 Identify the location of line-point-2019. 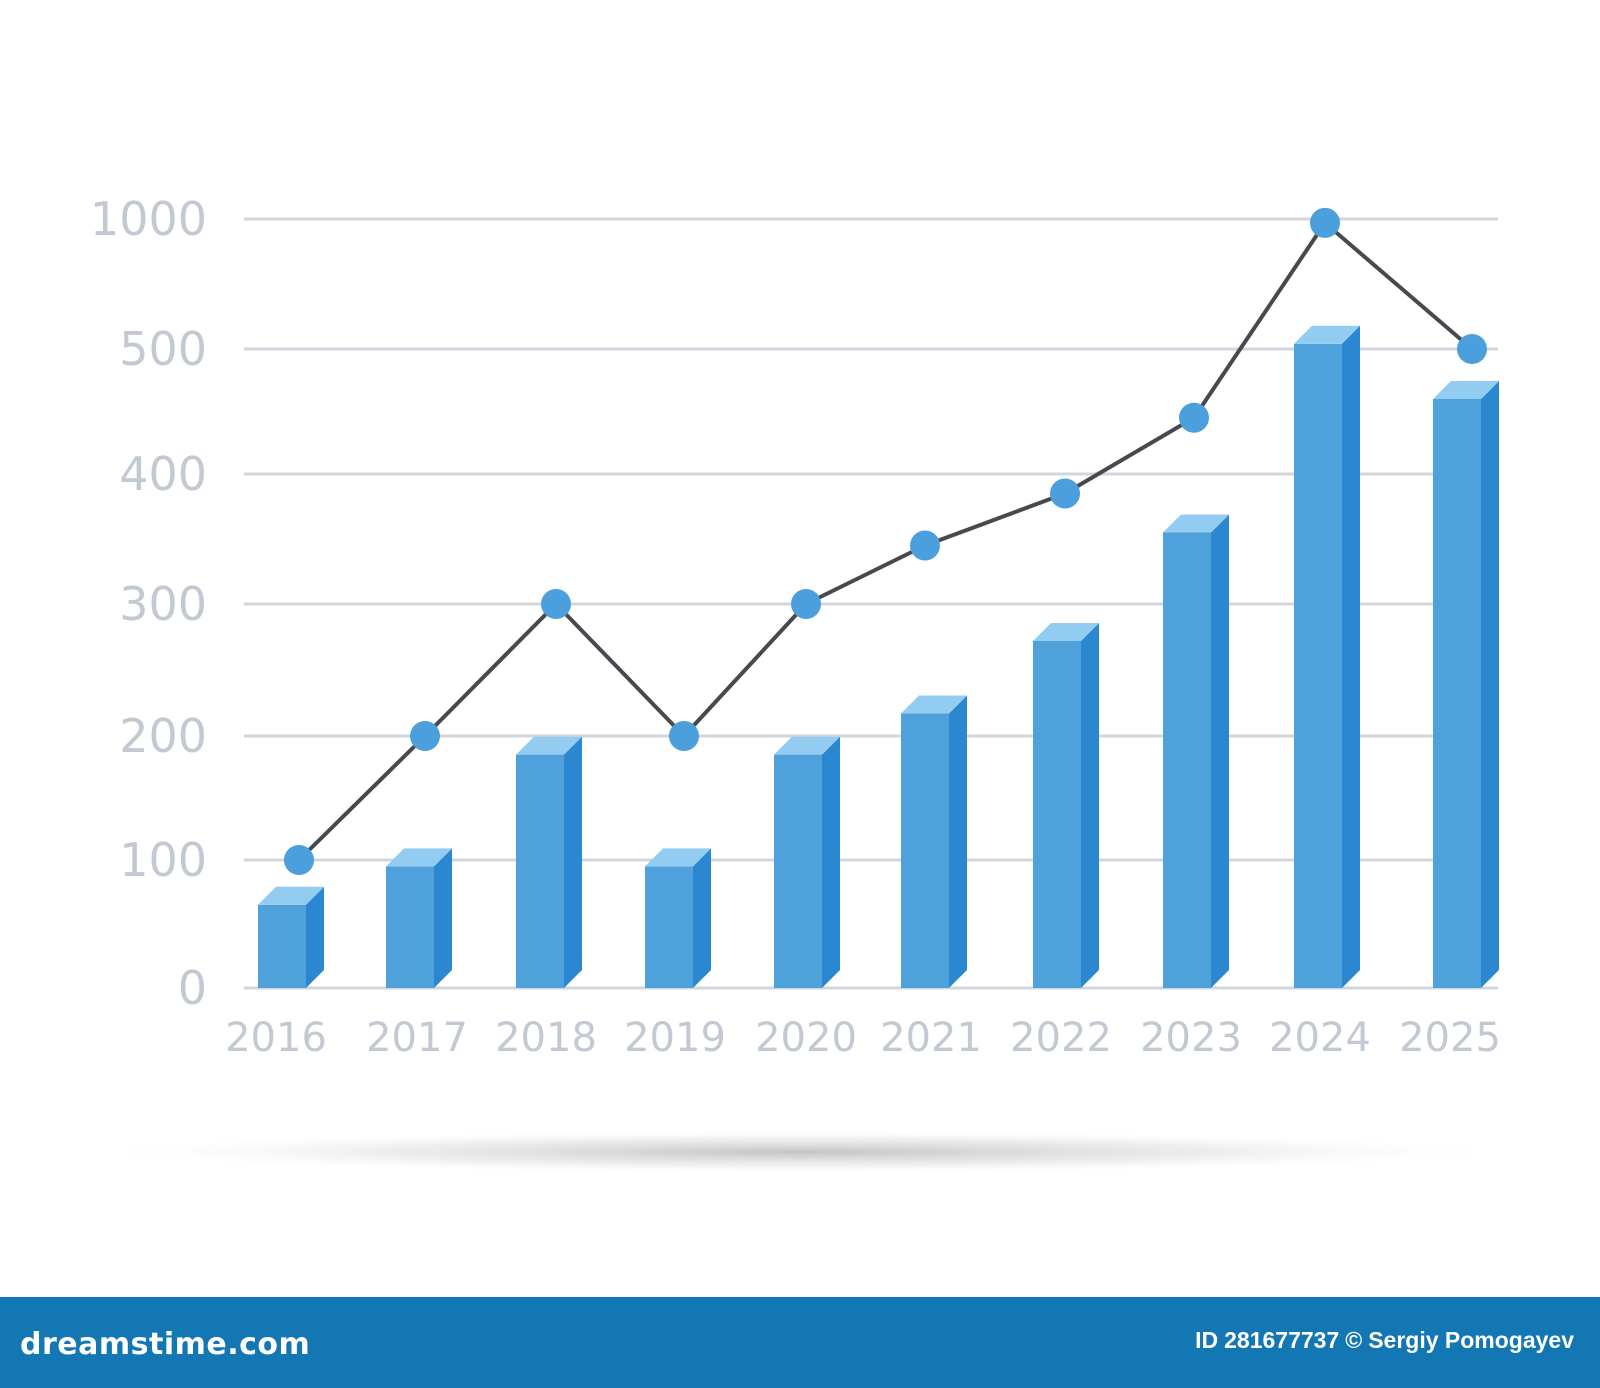
(684, 736).